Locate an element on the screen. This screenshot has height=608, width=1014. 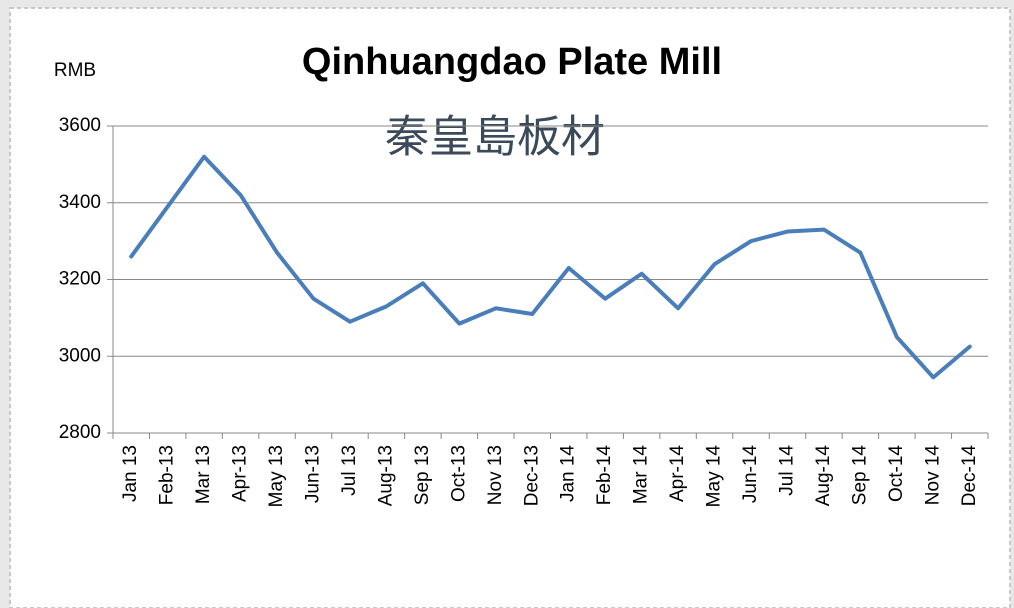
x-tick-label: Sep 14 is located at coordinates (859, 475).